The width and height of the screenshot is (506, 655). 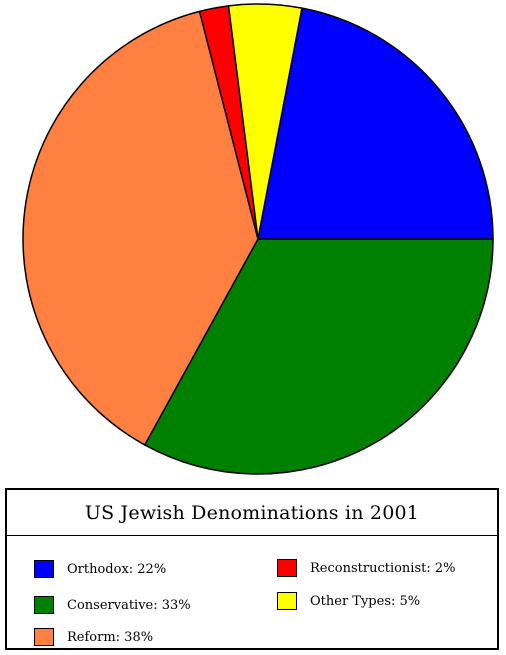 I want to click on legend-swatch-orthodox, so click(x=44, y=569).